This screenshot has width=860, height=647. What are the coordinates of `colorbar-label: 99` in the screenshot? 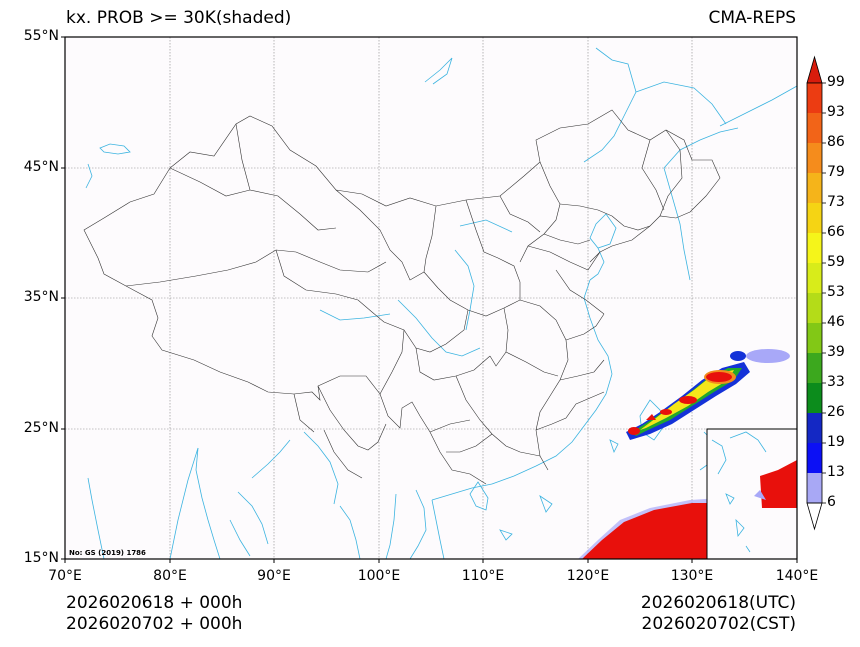 It's located at (836, 82).